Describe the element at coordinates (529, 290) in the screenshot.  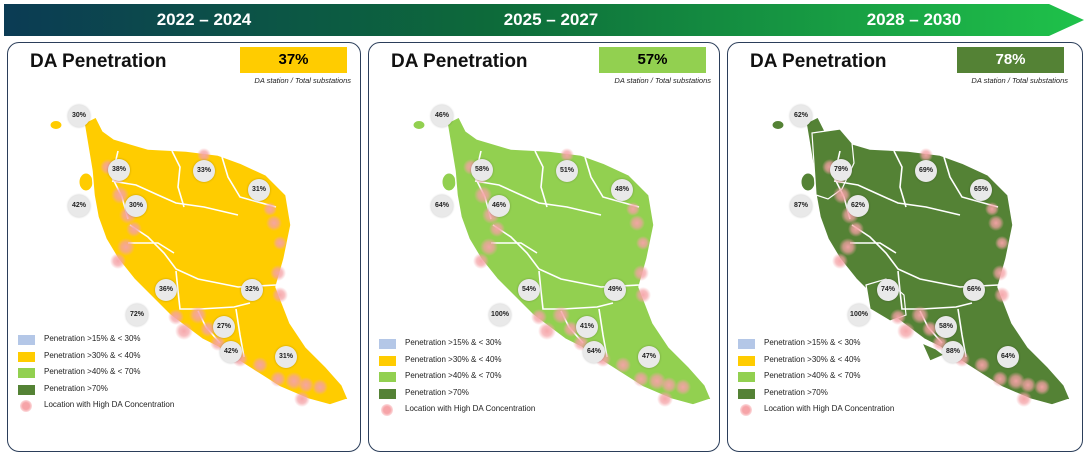
I see `region-penetration-label: 54%` at that location.